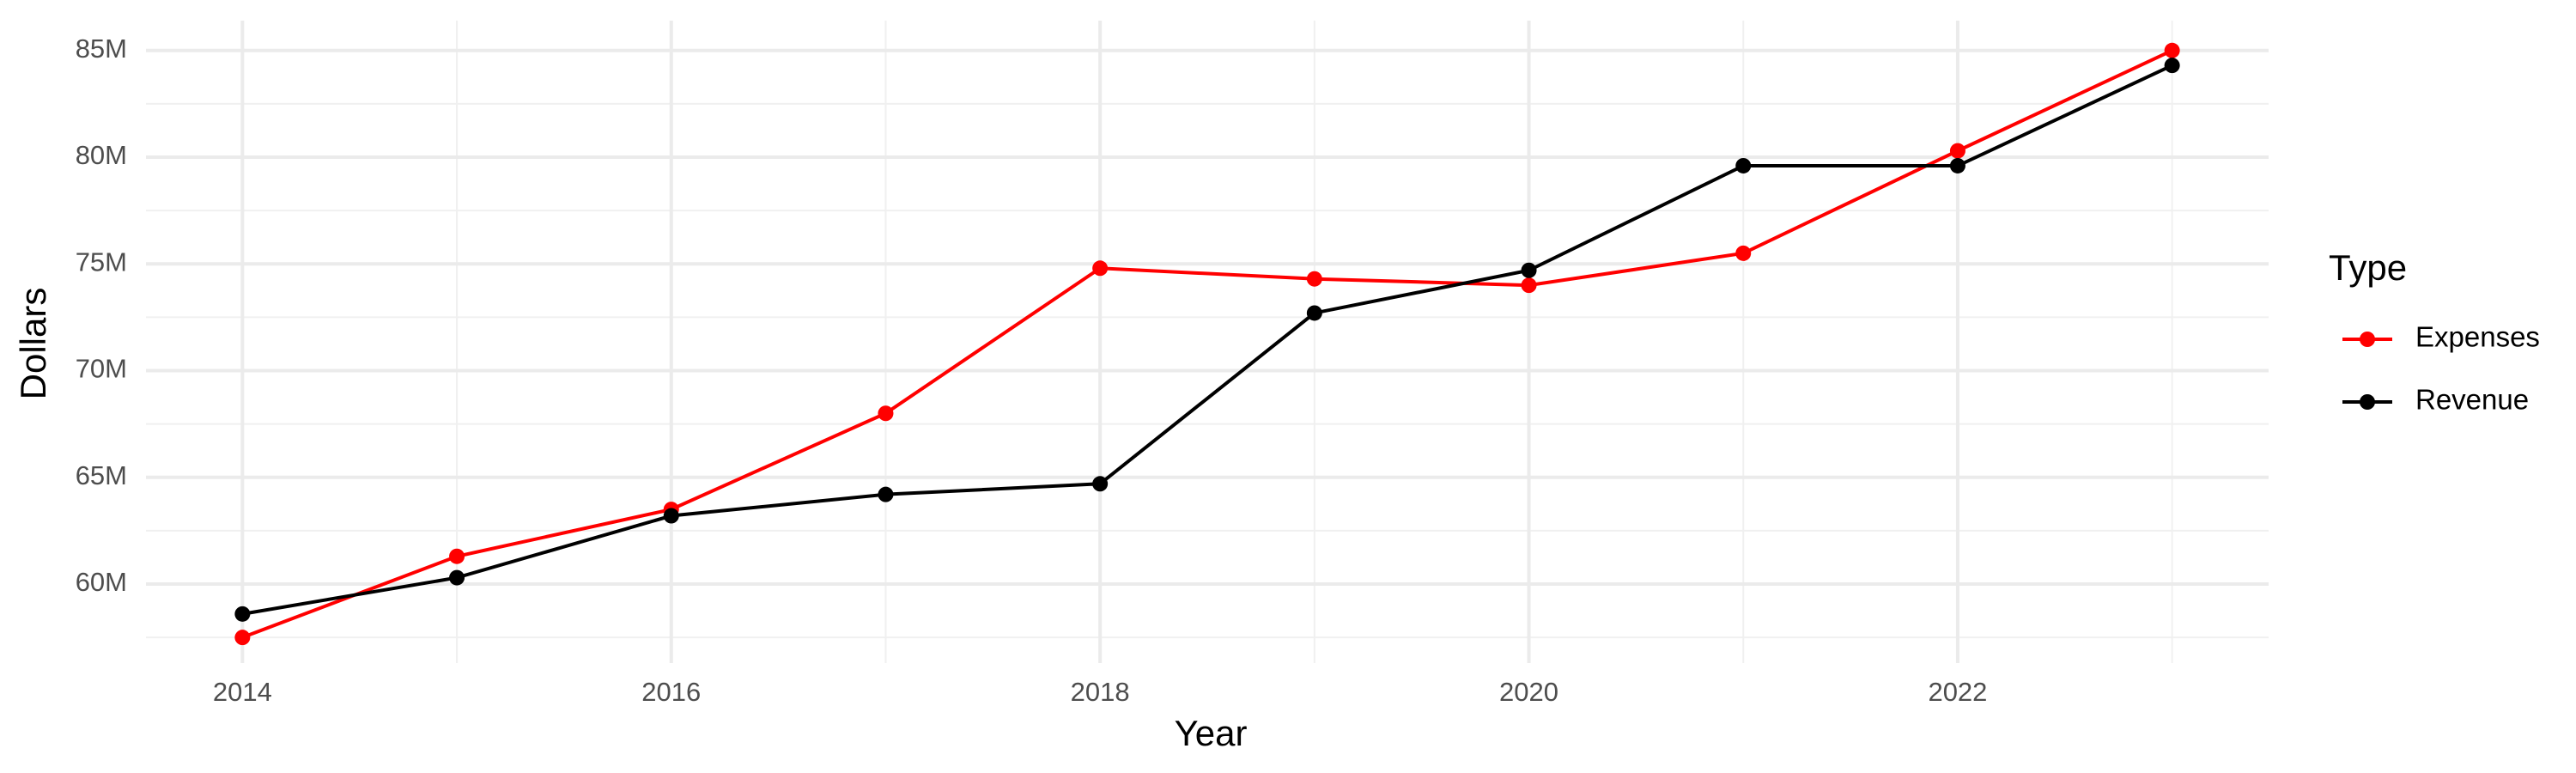  Describe the element at coordinates (101, 582) in the screenshot. I see `y-tick-label: 60M` at that location.